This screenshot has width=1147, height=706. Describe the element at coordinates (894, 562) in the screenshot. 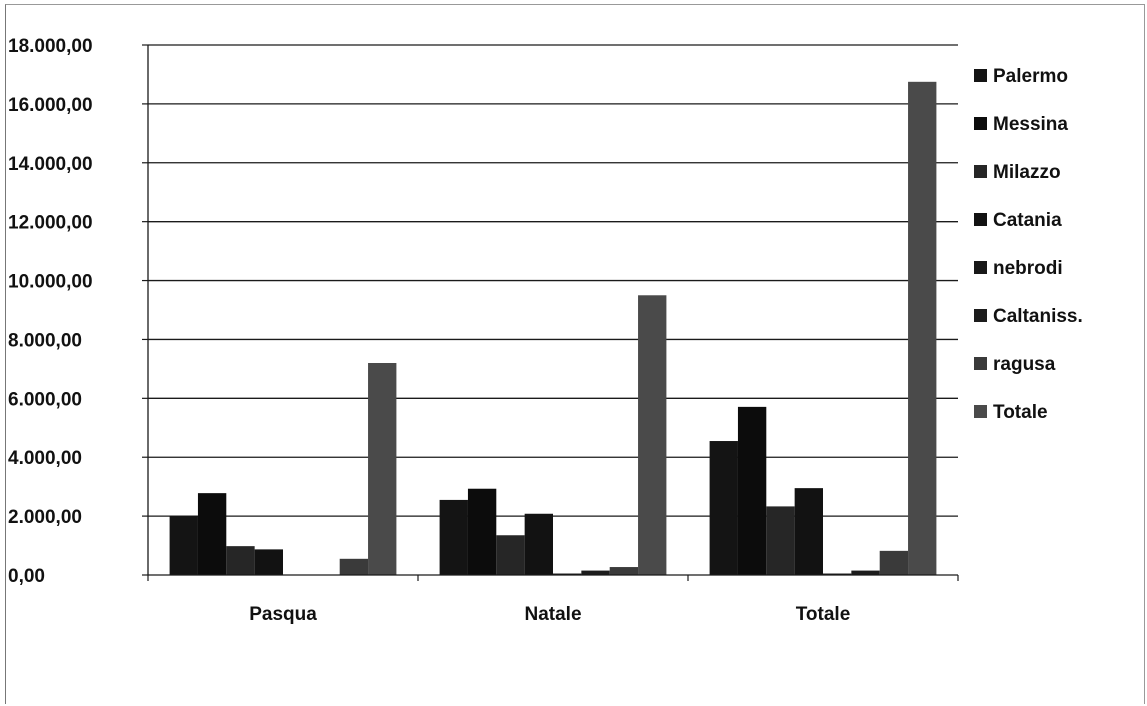

I see `bar-ragusa-totale` at that location.